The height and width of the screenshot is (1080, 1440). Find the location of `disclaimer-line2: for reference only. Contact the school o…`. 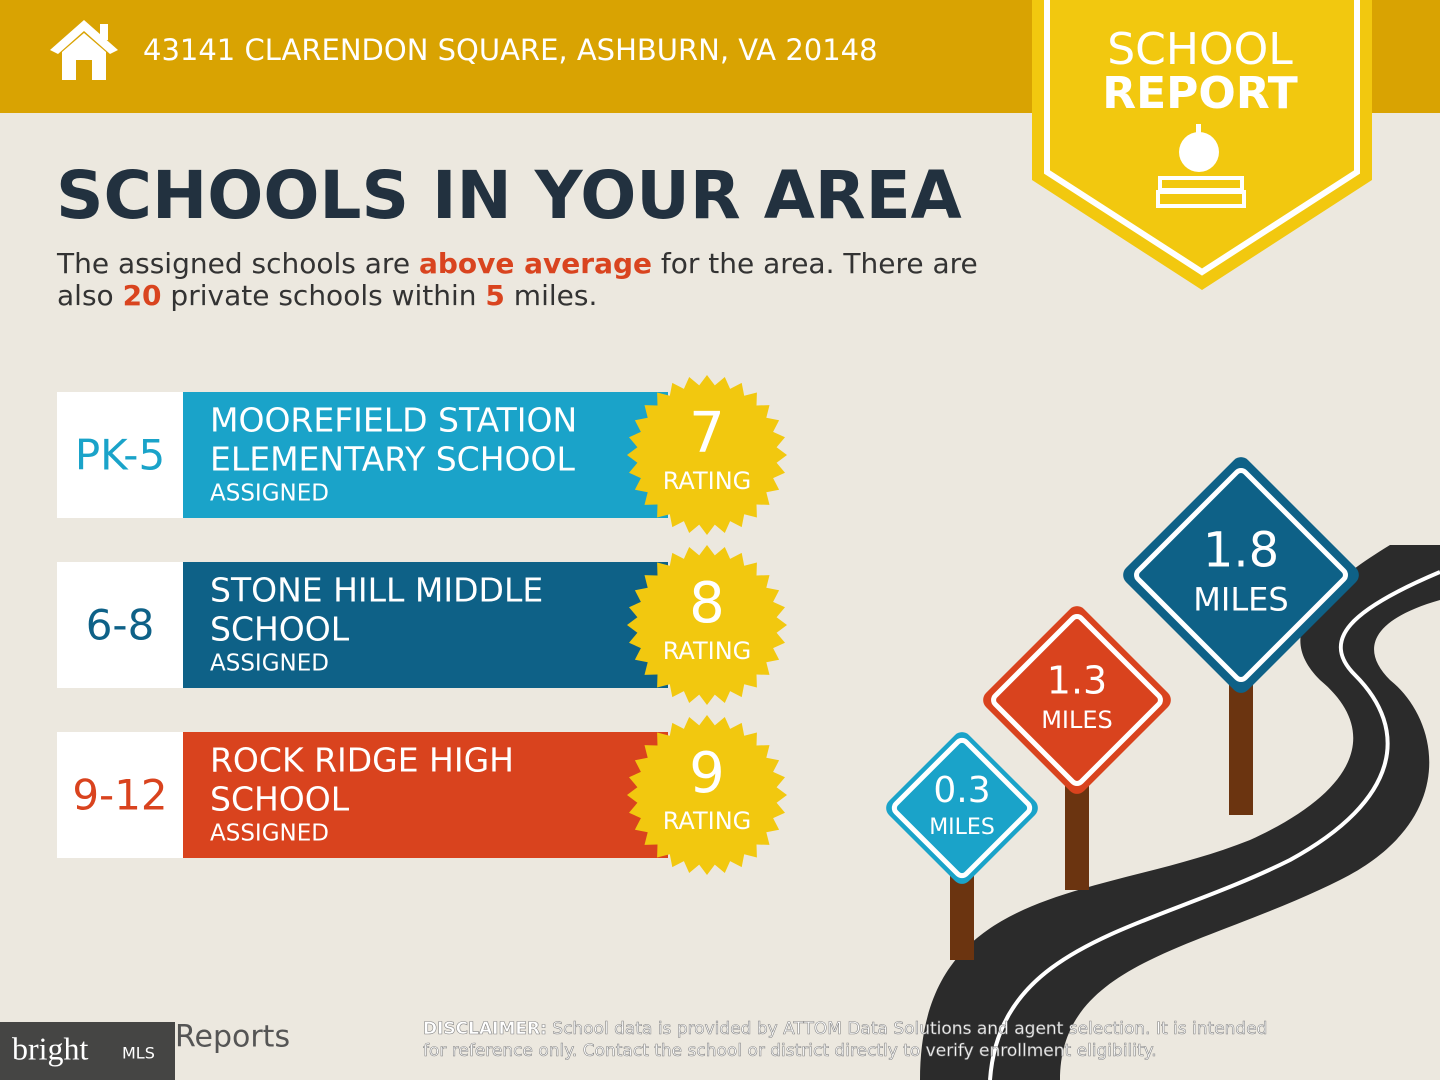

disclaimer-line2: for reference only. Contact the school o… is located at coordinates (790, 1051).